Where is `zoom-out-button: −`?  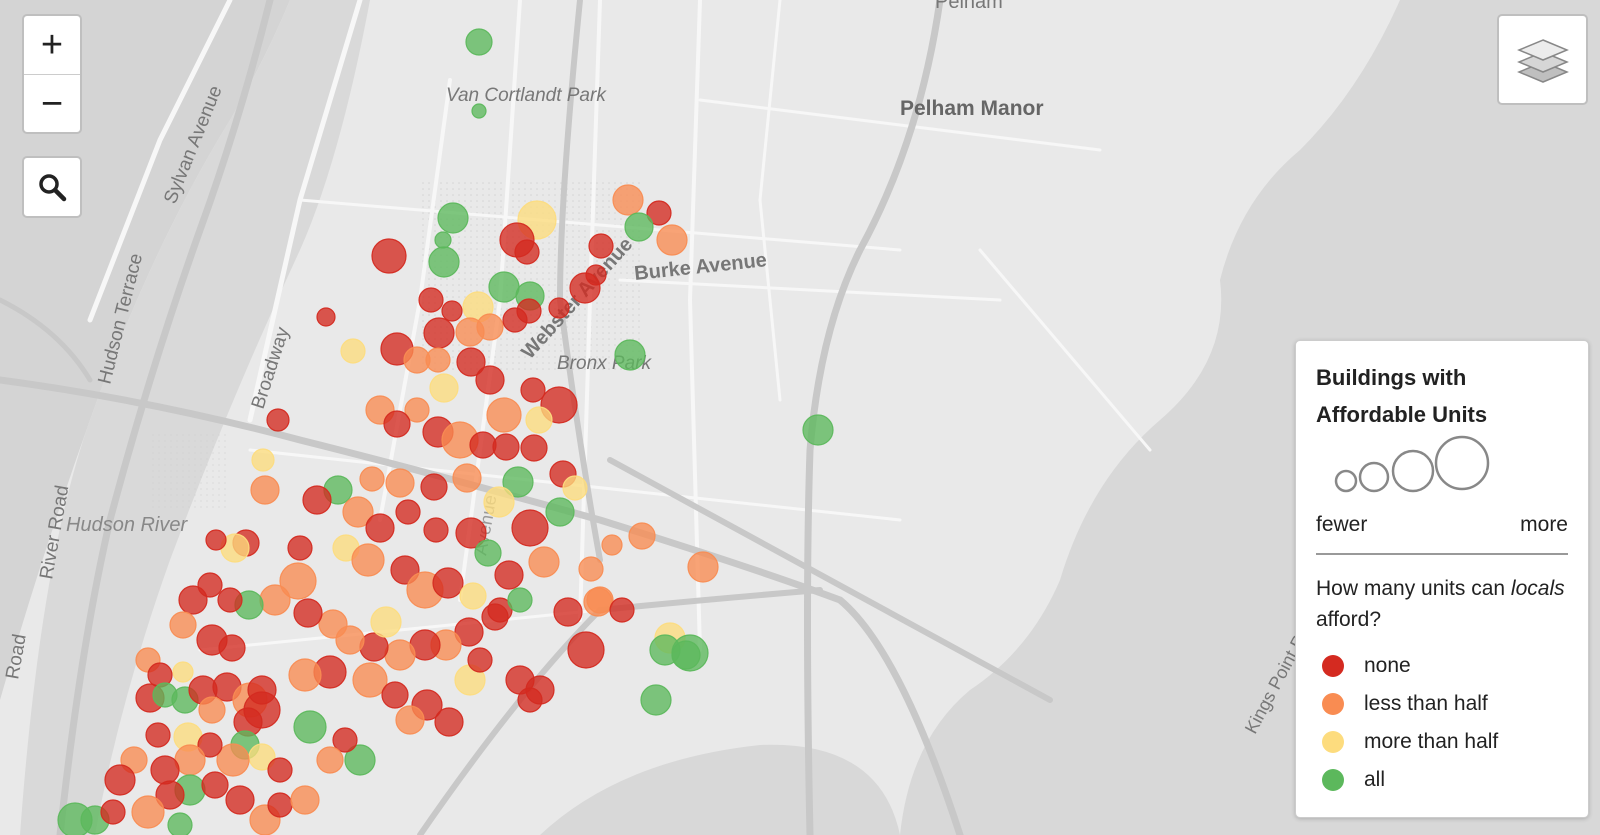 zoom-out-button: − is located at coordinates (52, 103).